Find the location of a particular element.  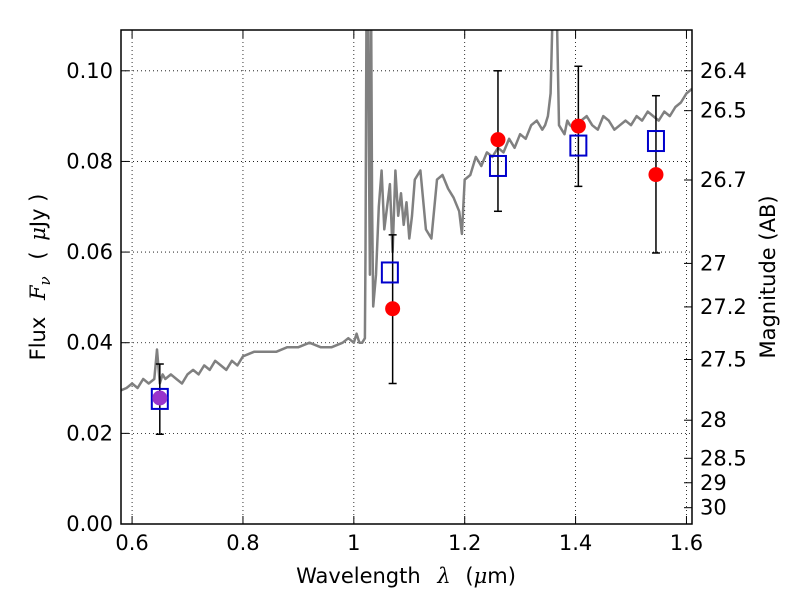

y-tick-label: 0.02 is located at coordinates (89, 433).